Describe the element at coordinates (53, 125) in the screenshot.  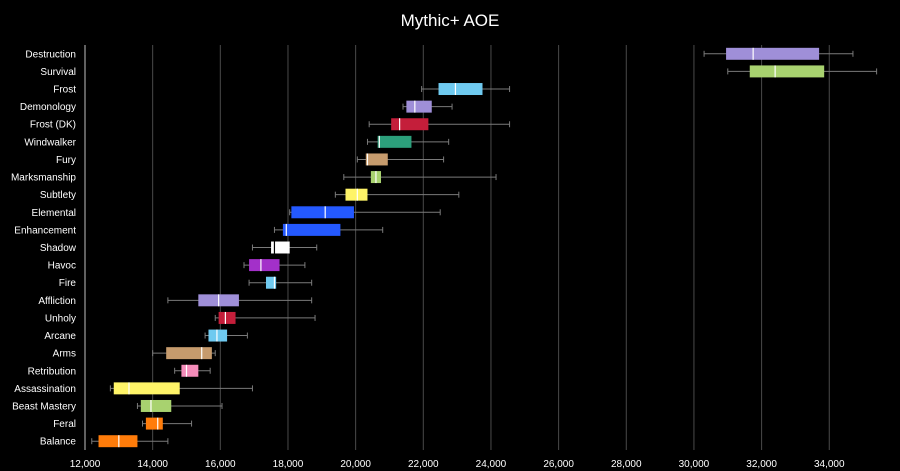
I see `category-label: Frost (DK)` at that location.